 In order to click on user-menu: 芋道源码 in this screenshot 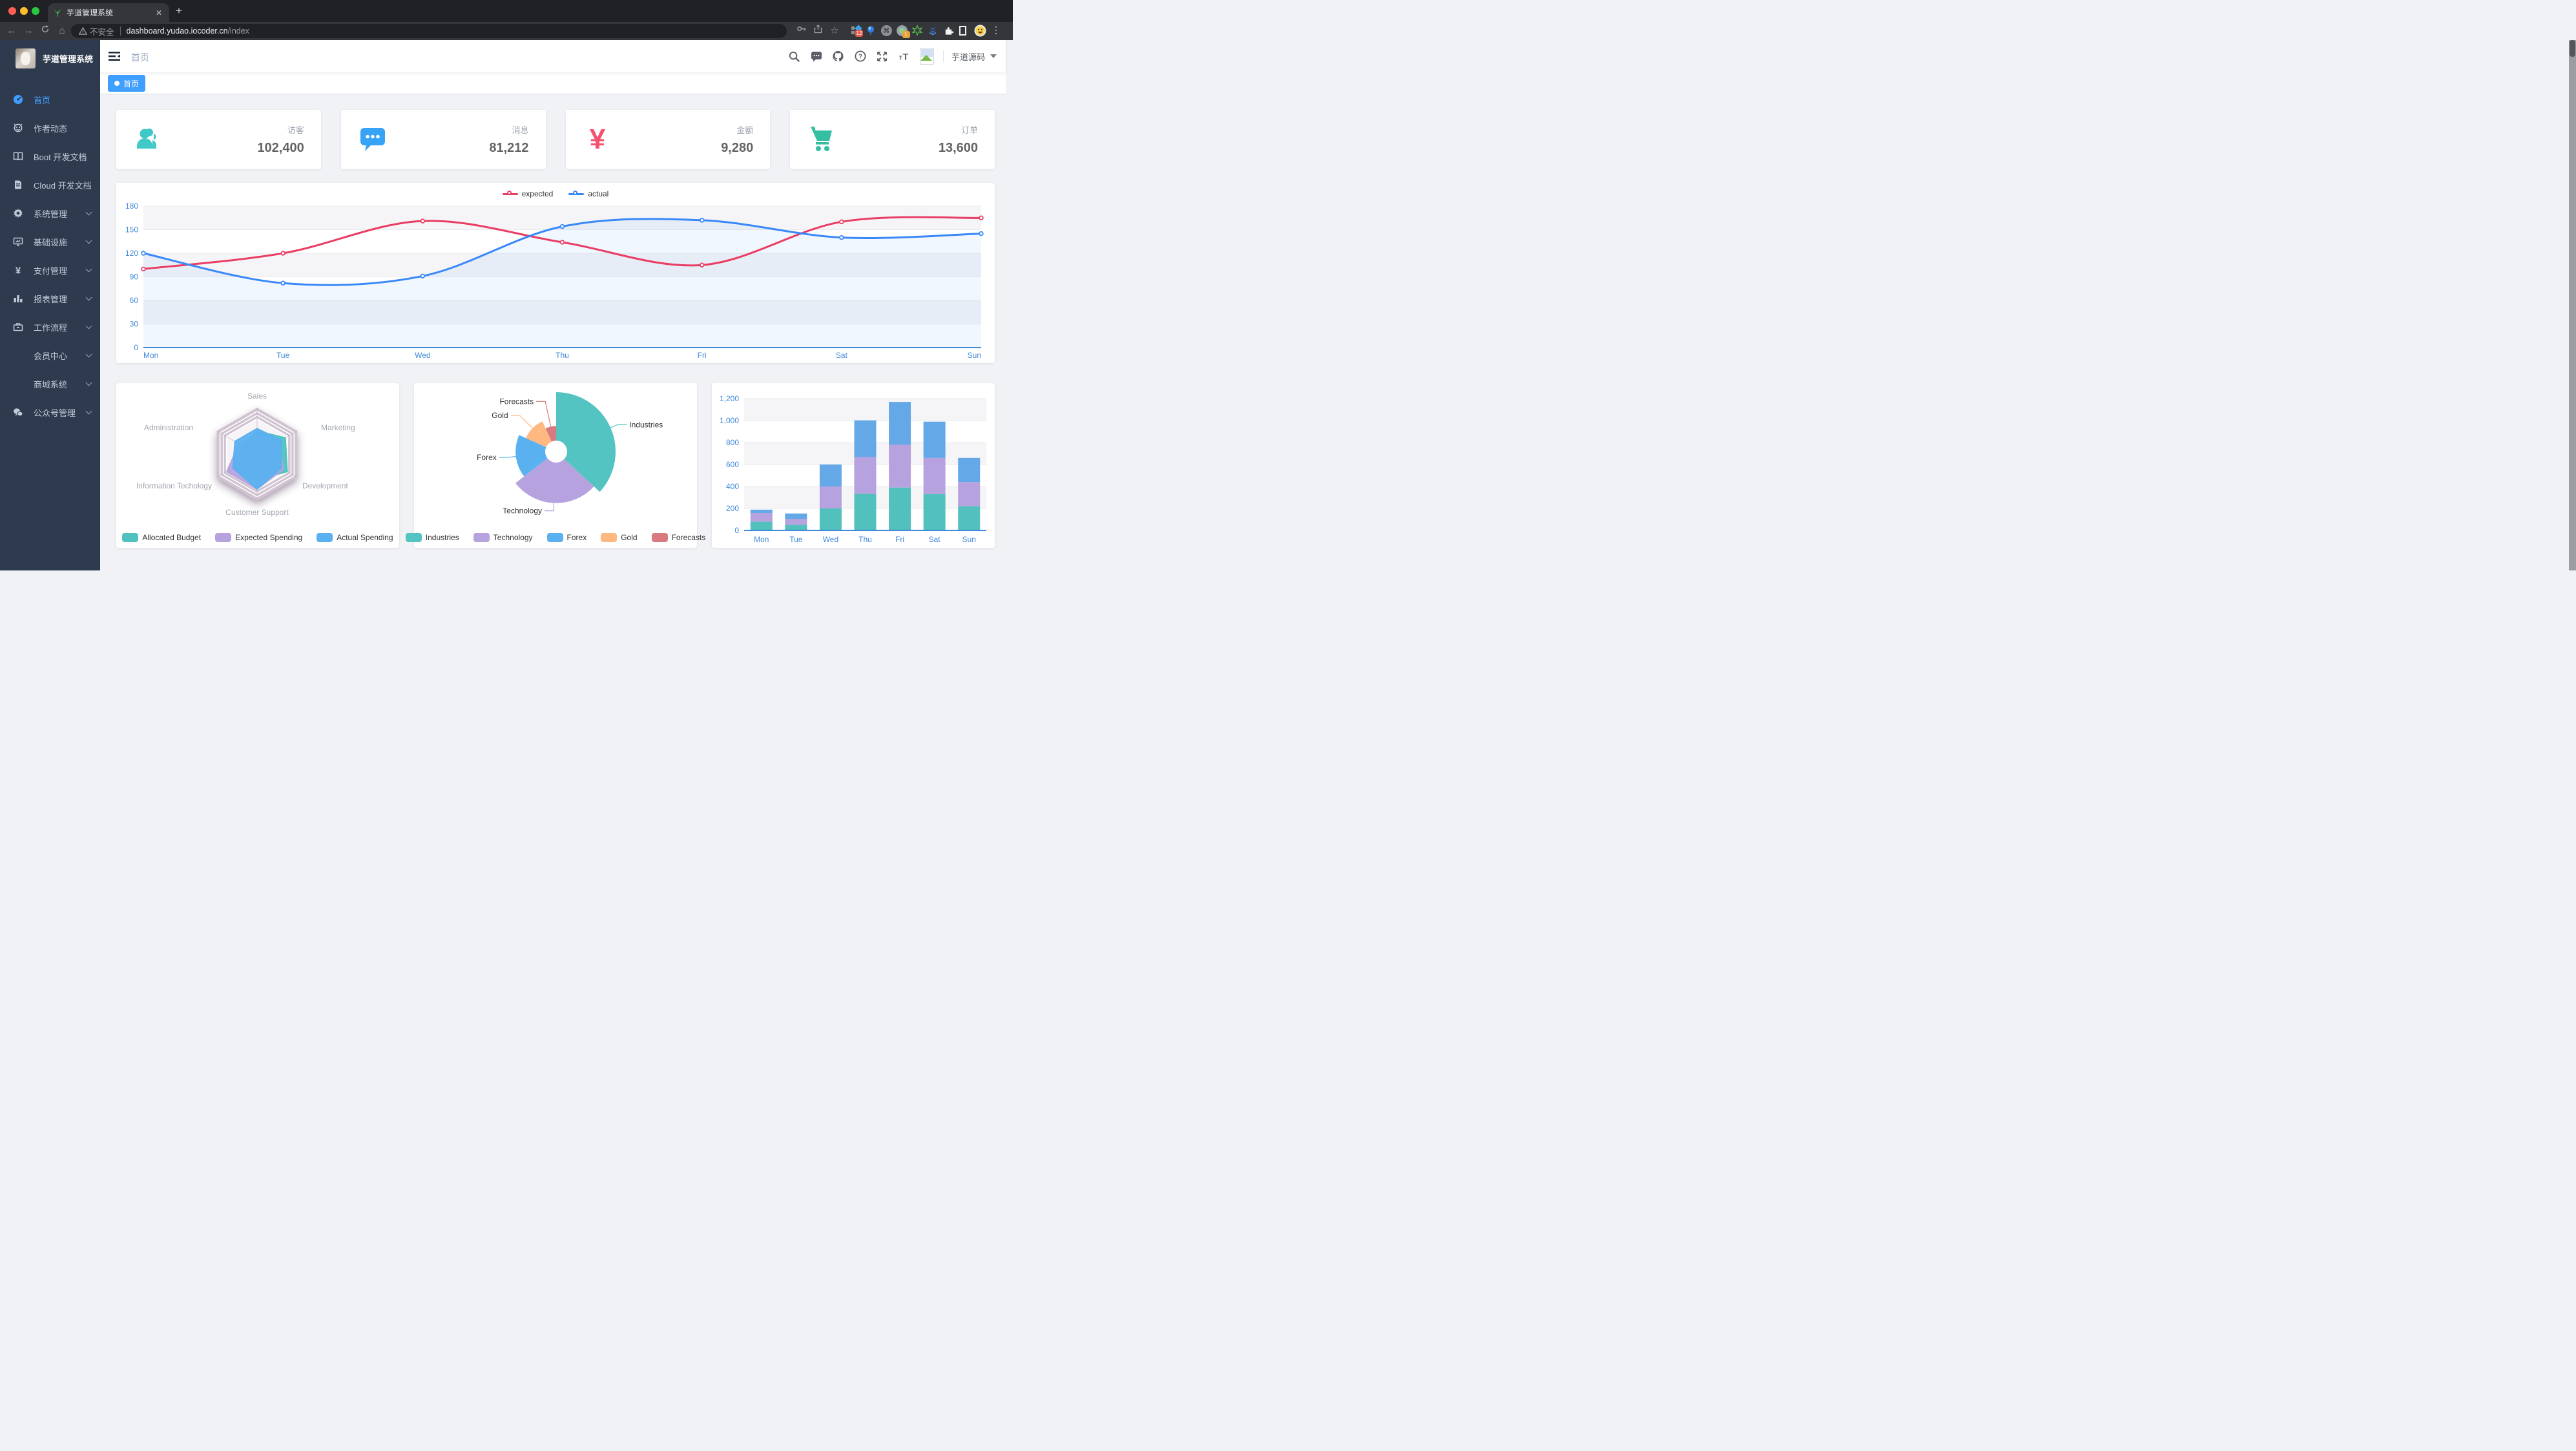, I will do `click(969, 56)`.